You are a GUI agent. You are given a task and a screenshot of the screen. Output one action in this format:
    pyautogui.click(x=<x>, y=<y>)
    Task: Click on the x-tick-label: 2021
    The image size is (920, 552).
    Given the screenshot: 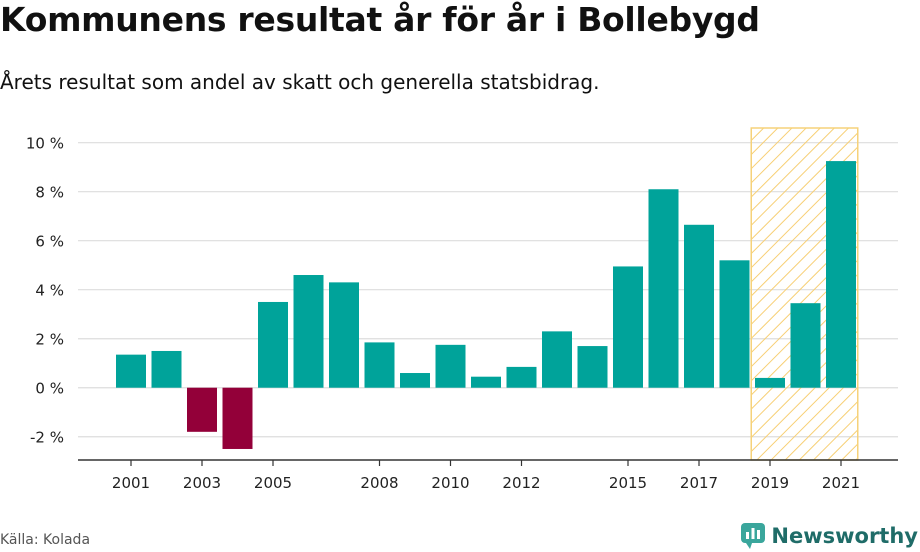 What is the action you would take?
    pyautogui.click(x=841, y=483)
    